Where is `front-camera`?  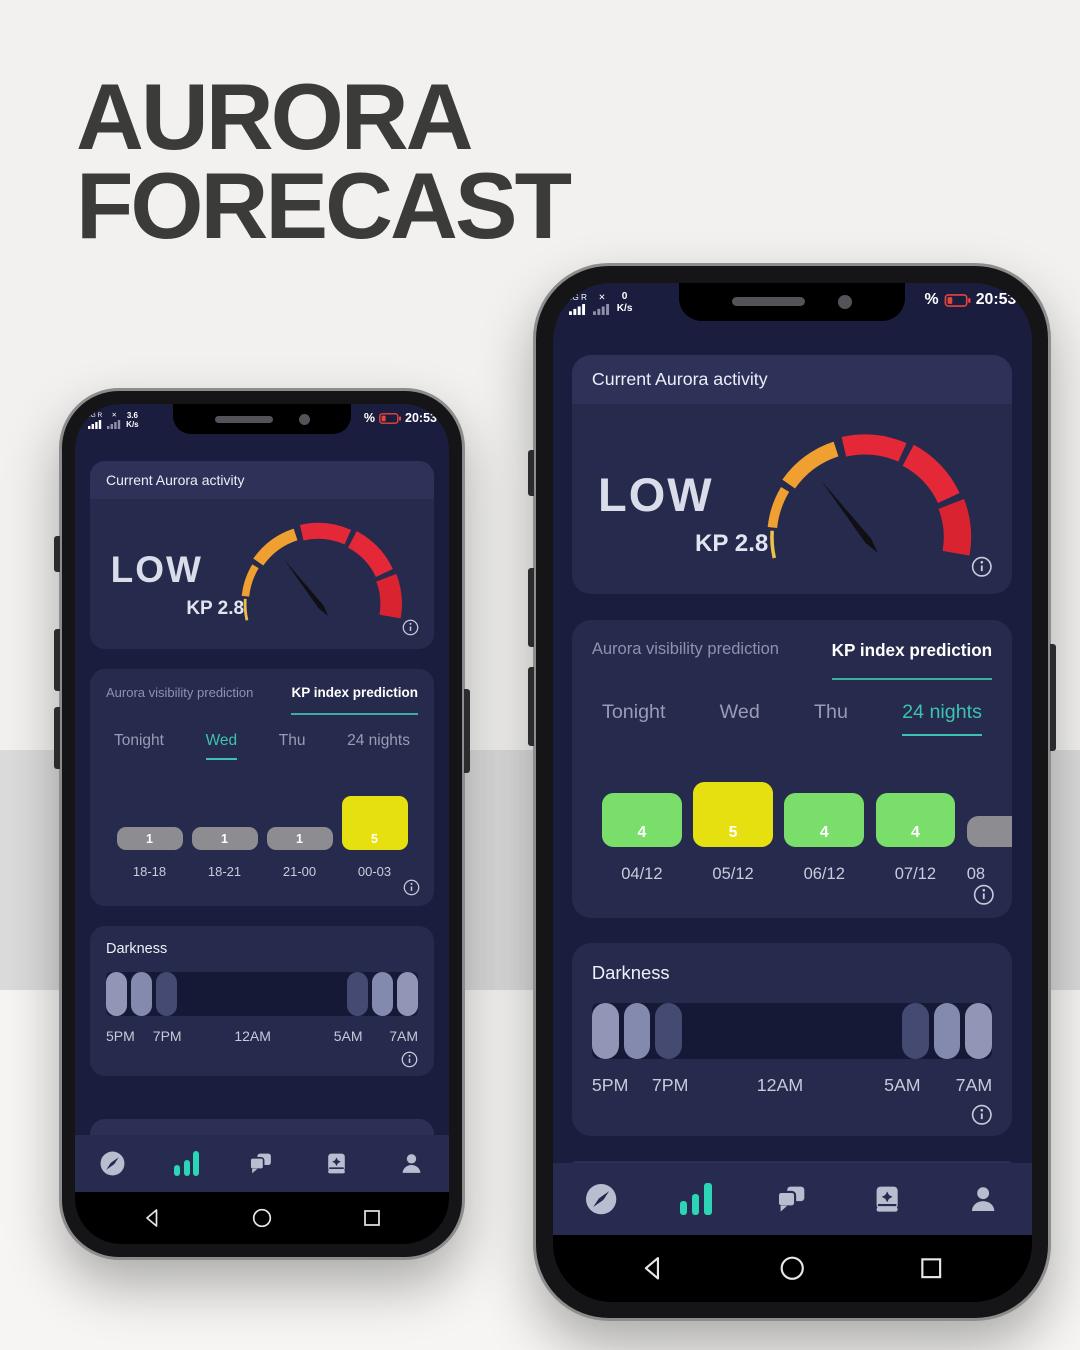 front-camera is located at coordinates (304, 419).